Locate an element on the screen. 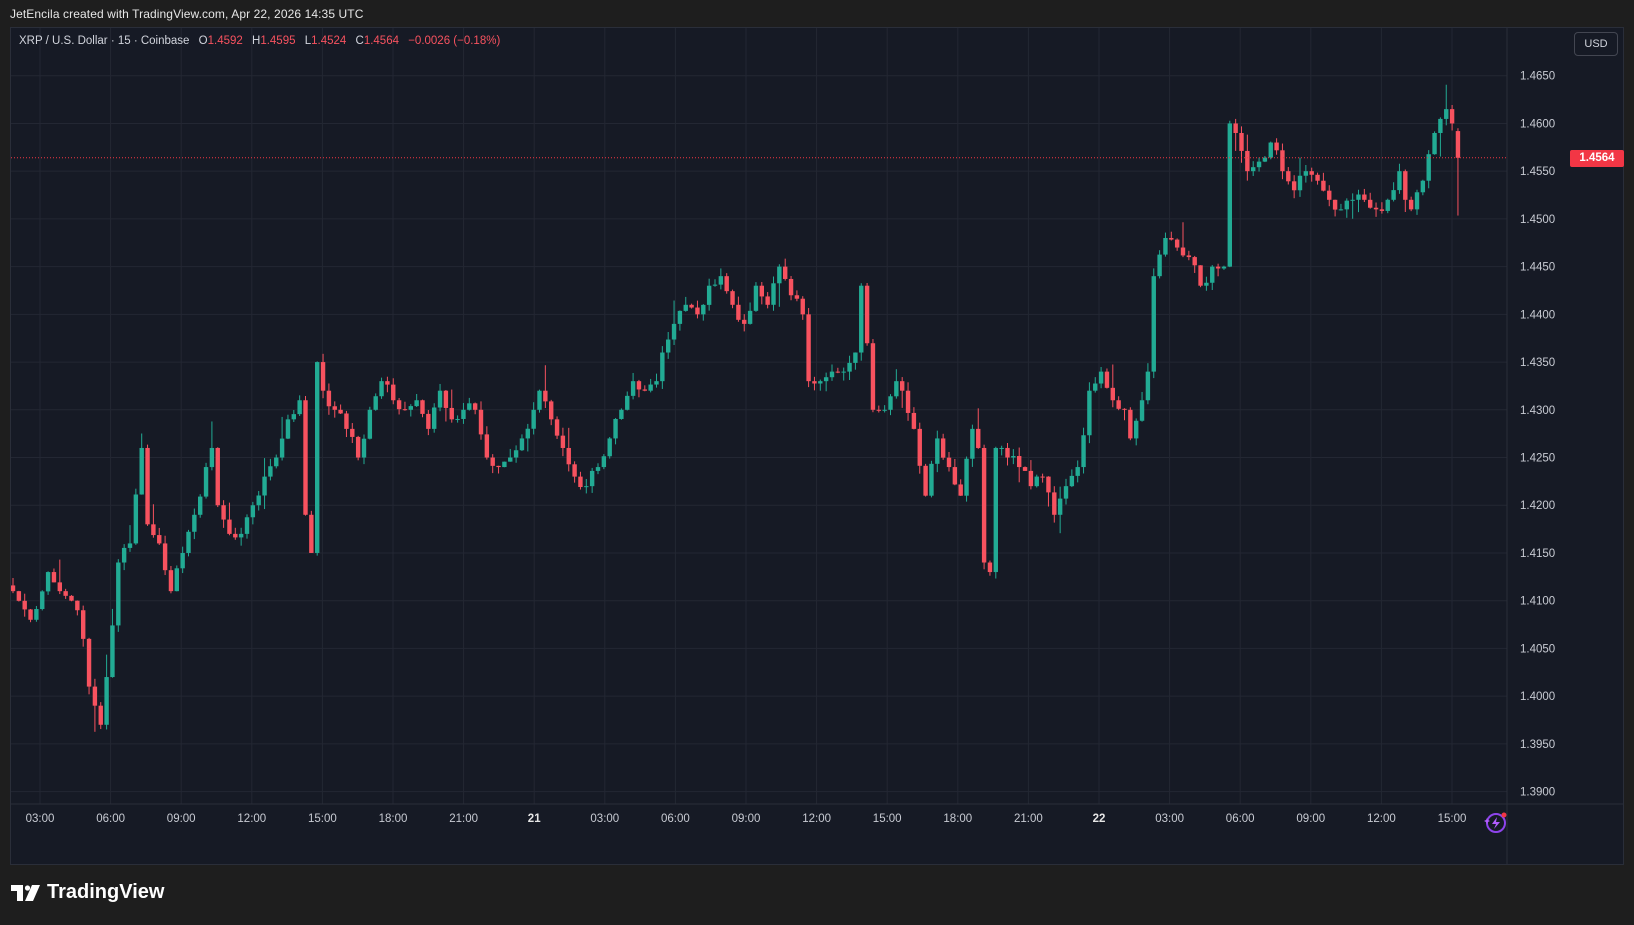 The image size is (1634, 925). tradingview-brand: TradingView is located at coordinates (87, 892).